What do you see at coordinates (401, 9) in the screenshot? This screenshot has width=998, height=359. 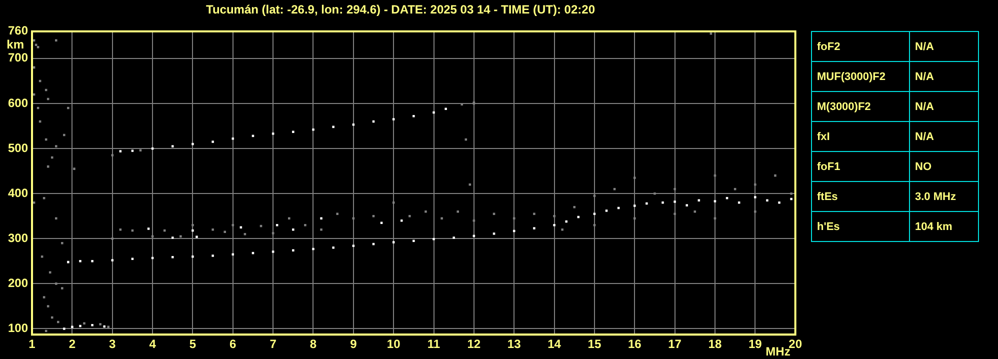 I see `chart-title: Tucumán (lat: -26.9, lon: 294.6) - DATE: 2025 03 14 - TIME (UT): 02:20` at bounding box center [401, 9].